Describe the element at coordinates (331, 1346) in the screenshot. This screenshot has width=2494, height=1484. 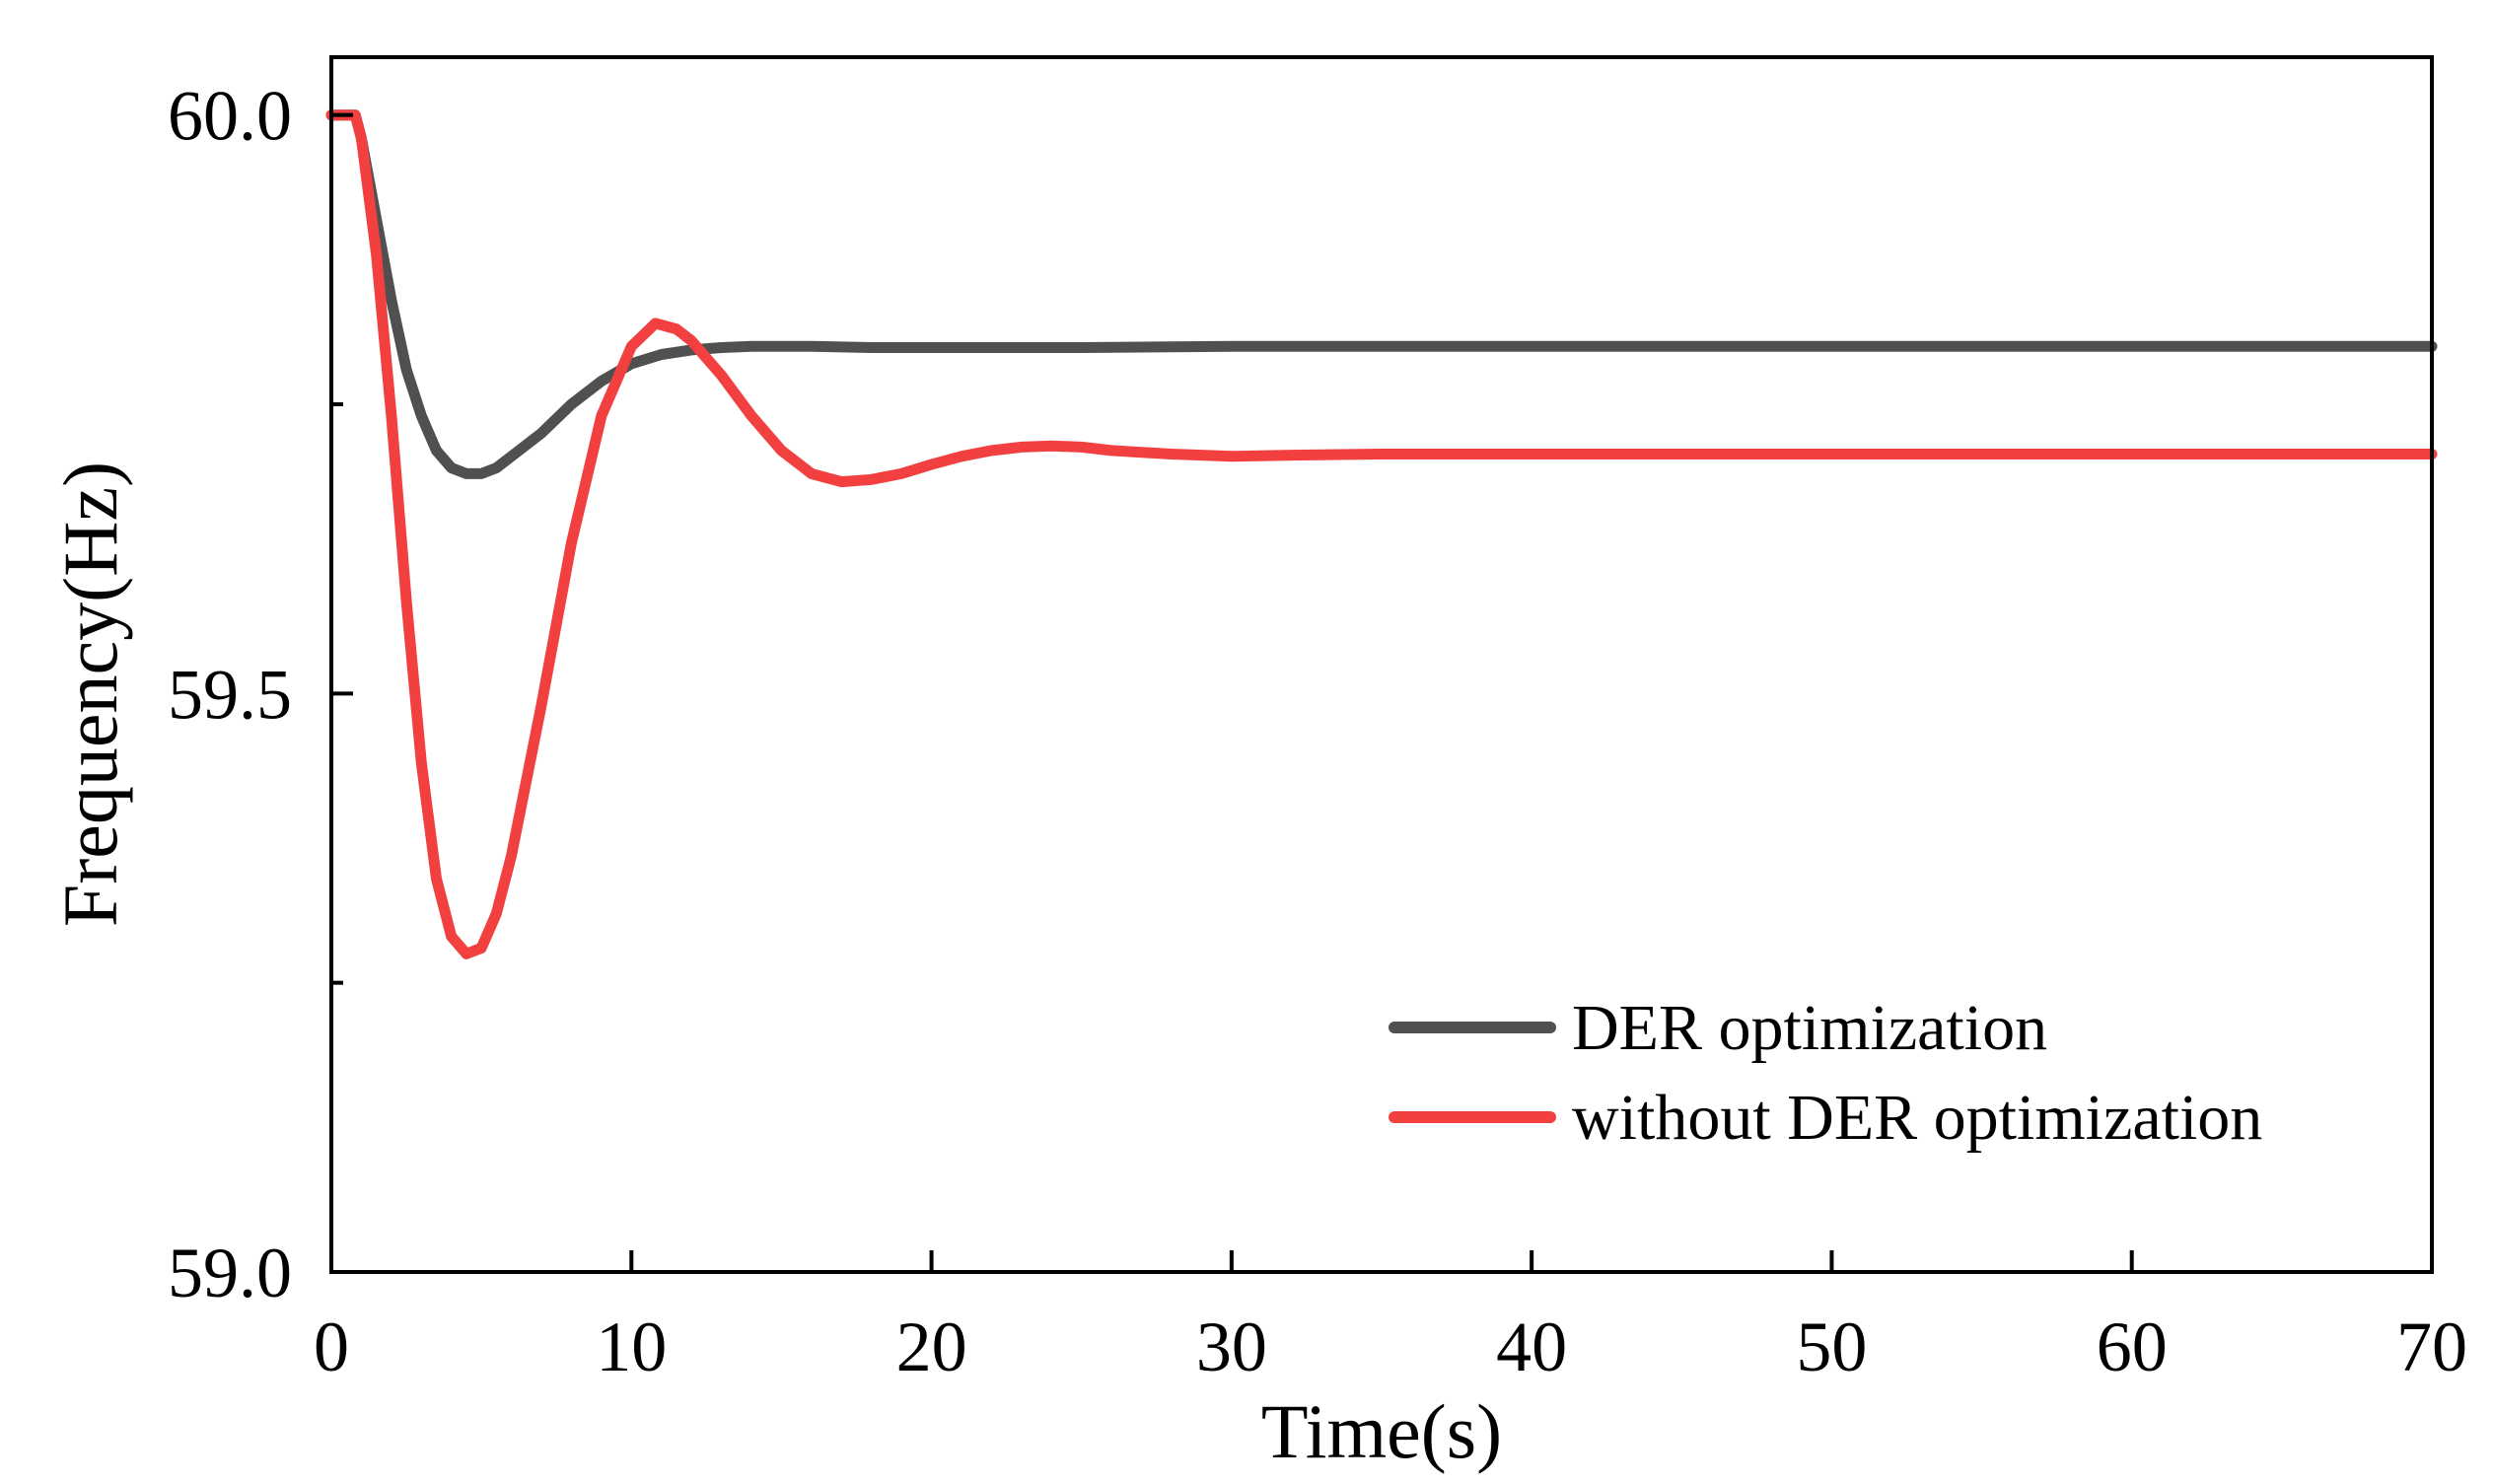
I see `x-tick-label: 0` at that location.